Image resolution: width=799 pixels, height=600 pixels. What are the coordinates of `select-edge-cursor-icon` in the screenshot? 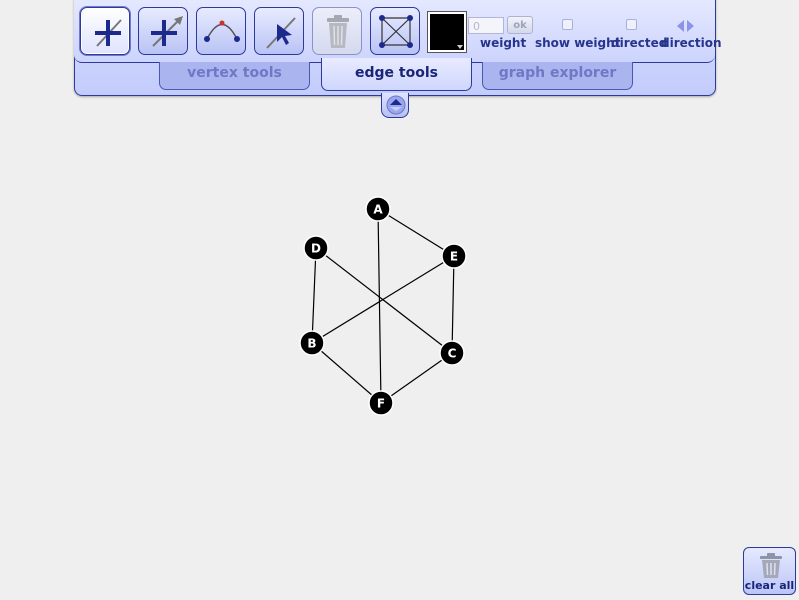 It's located at (281, 33).